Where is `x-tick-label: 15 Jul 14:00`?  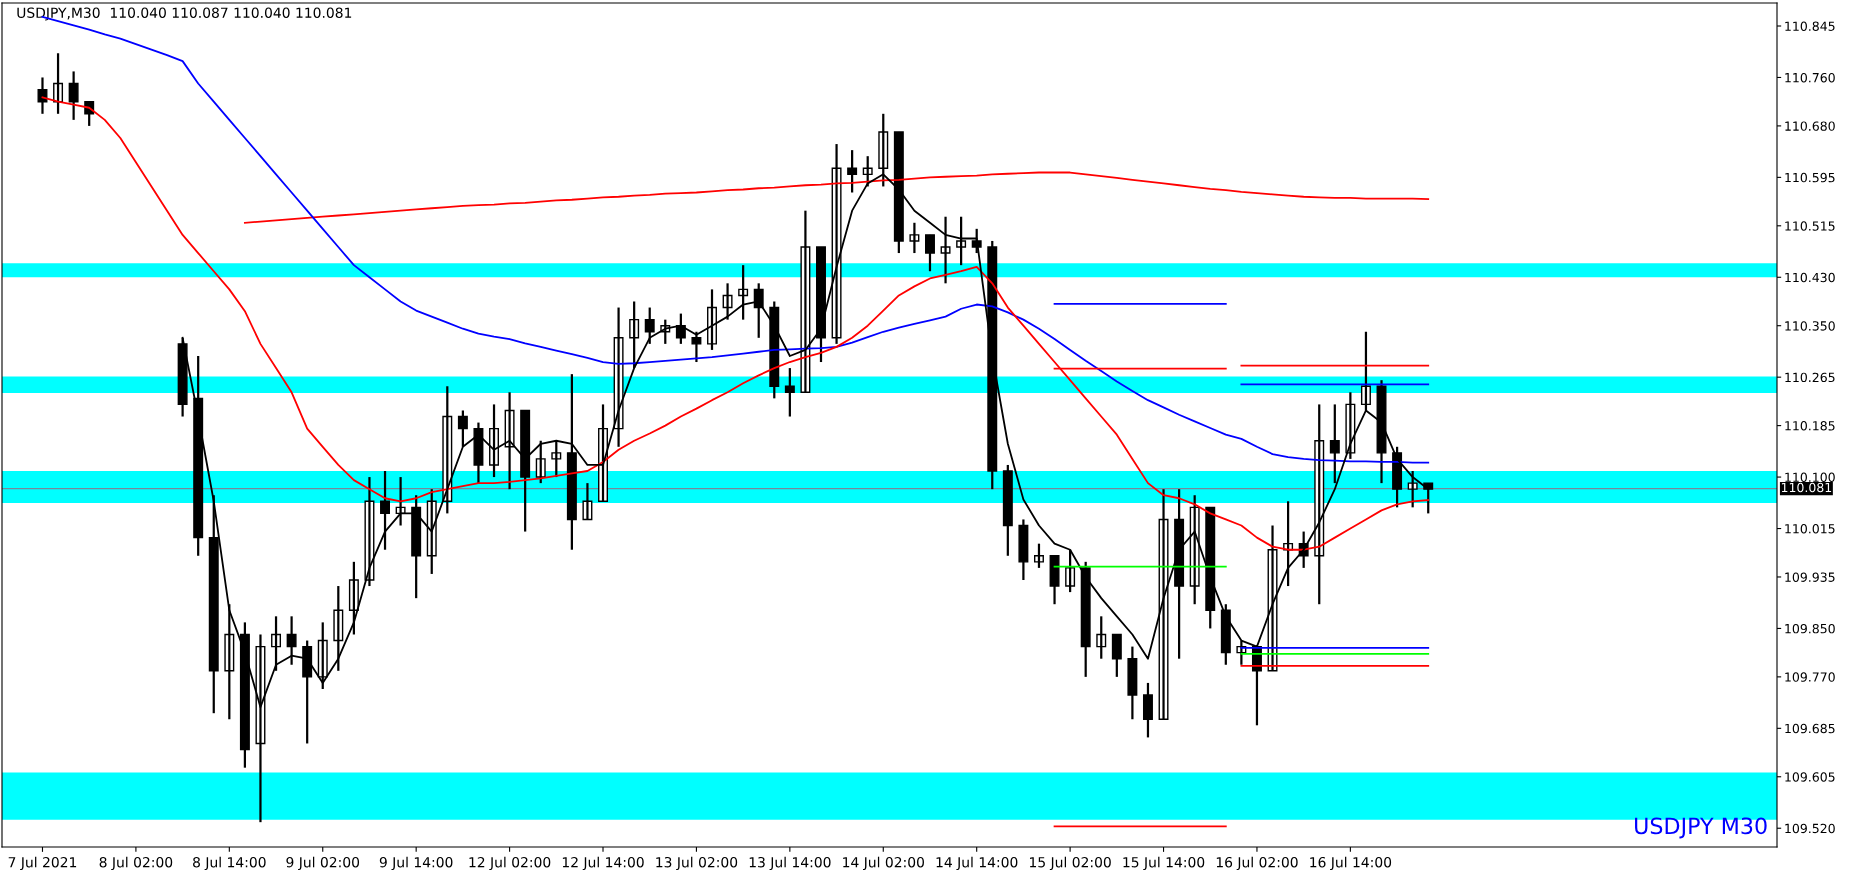 x-tick-label: 15 Jul 14:00 is located at coordinates (1164, 863).